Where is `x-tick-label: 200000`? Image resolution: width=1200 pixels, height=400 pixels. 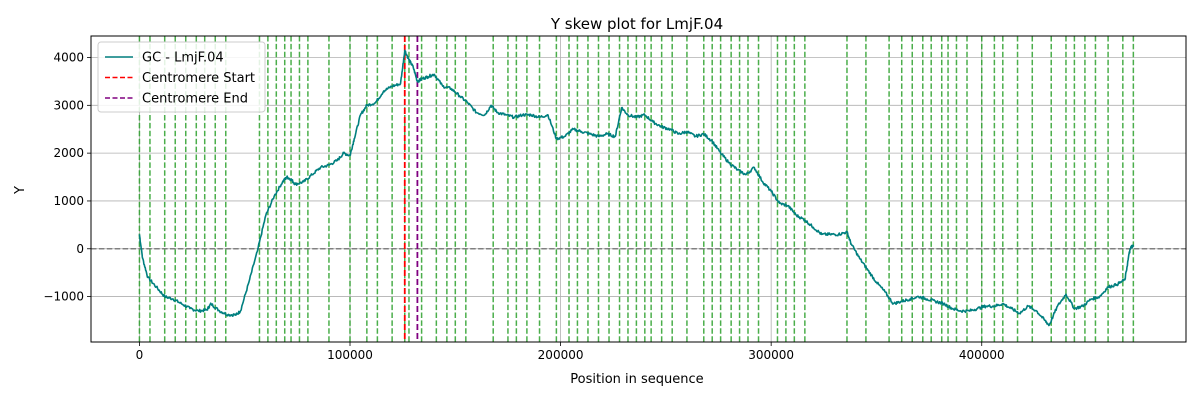 x-tick-label: 200000 is located at coordinates (561, 355).